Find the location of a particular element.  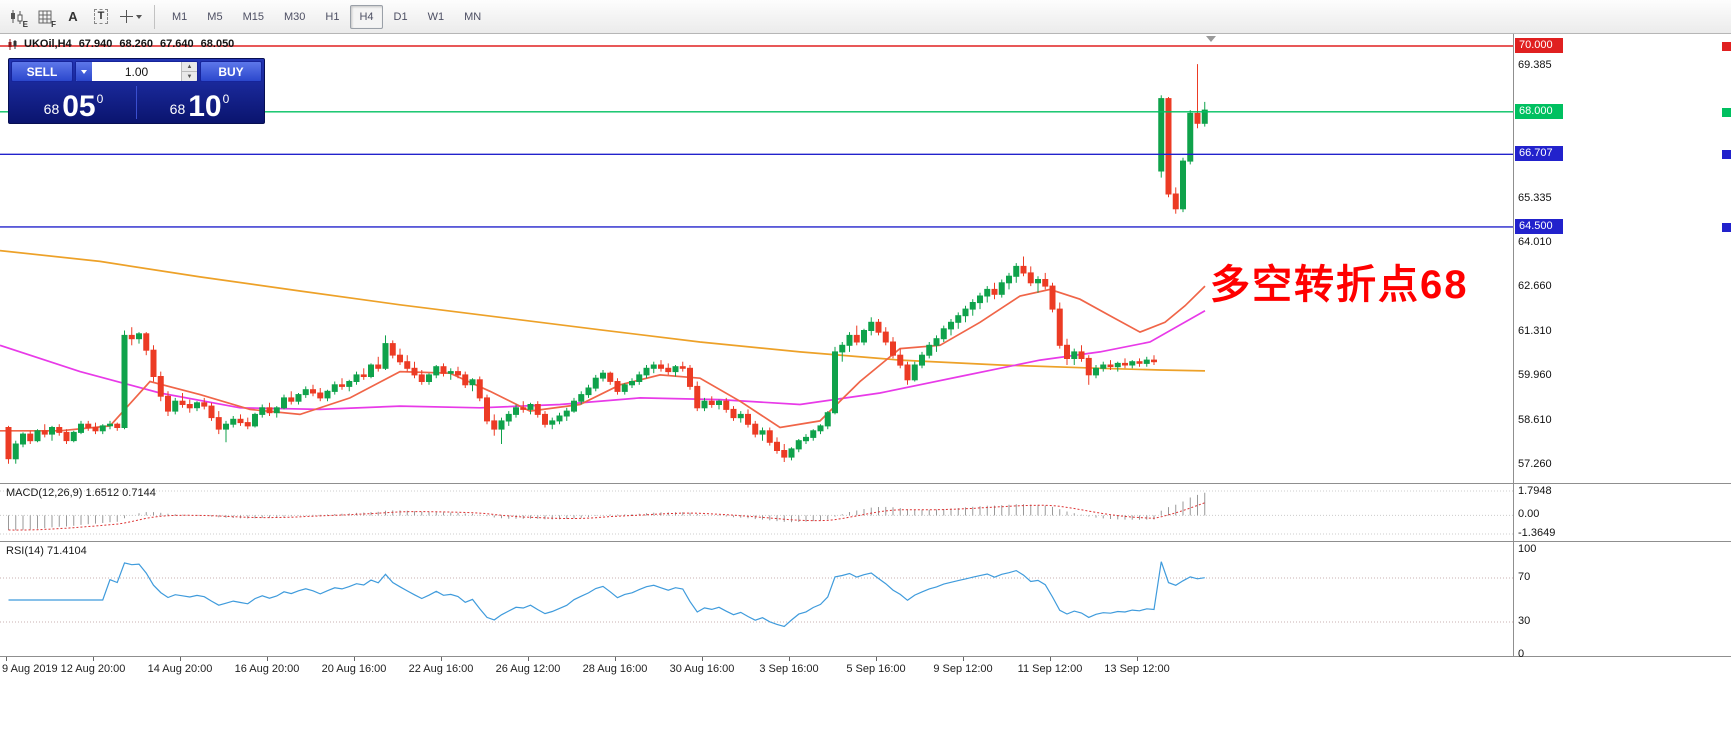

price-line-tag: 70.000 is located at coordinates (1539, 45).